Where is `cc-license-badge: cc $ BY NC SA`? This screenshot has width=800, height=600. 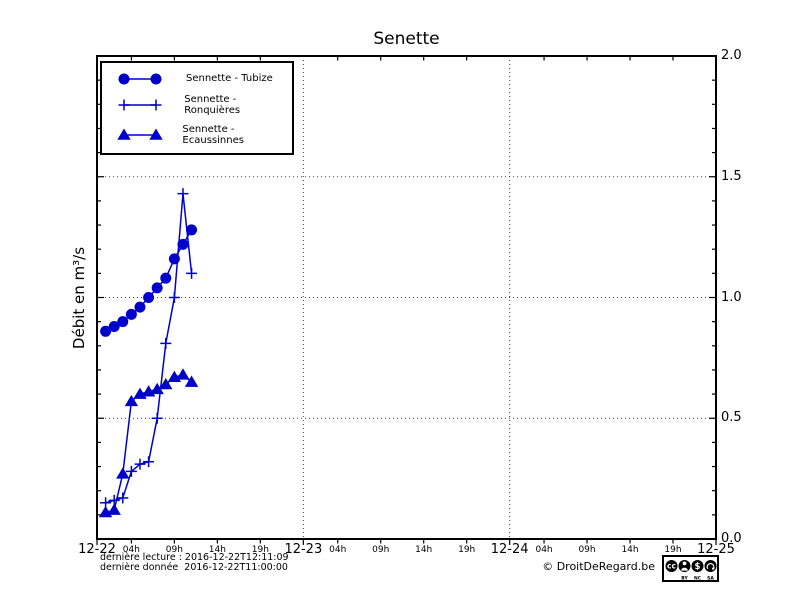
cc-license-badge: cc $ BY NC SA is located at coordinates (690, 568).